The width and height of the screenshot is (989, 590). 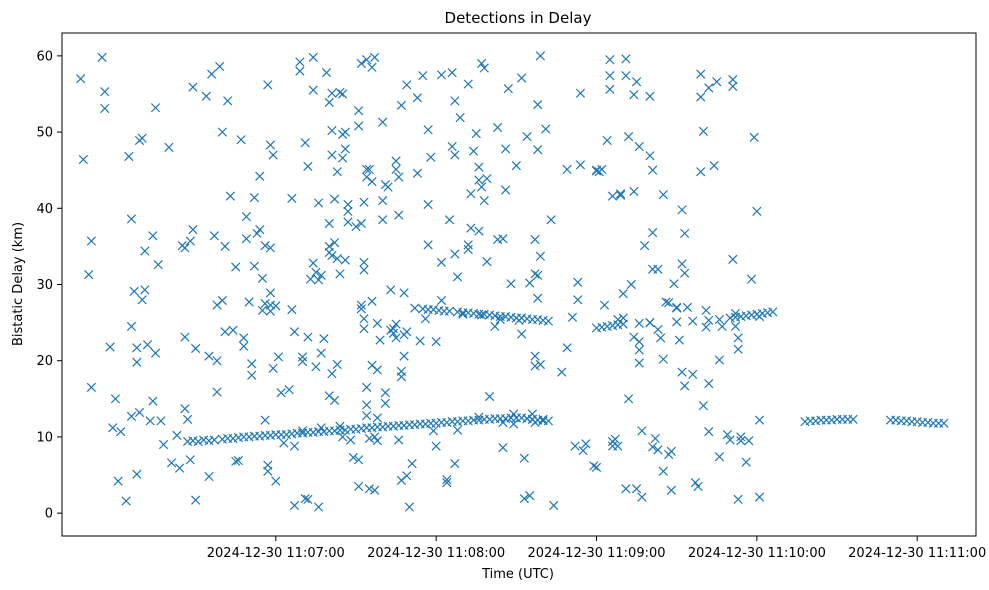 What do you see at coordinates (436, 553) in the screenshot?
I see `x-tick-label: 2024-12-30 11:08:00` at bounding box center [436, 553].